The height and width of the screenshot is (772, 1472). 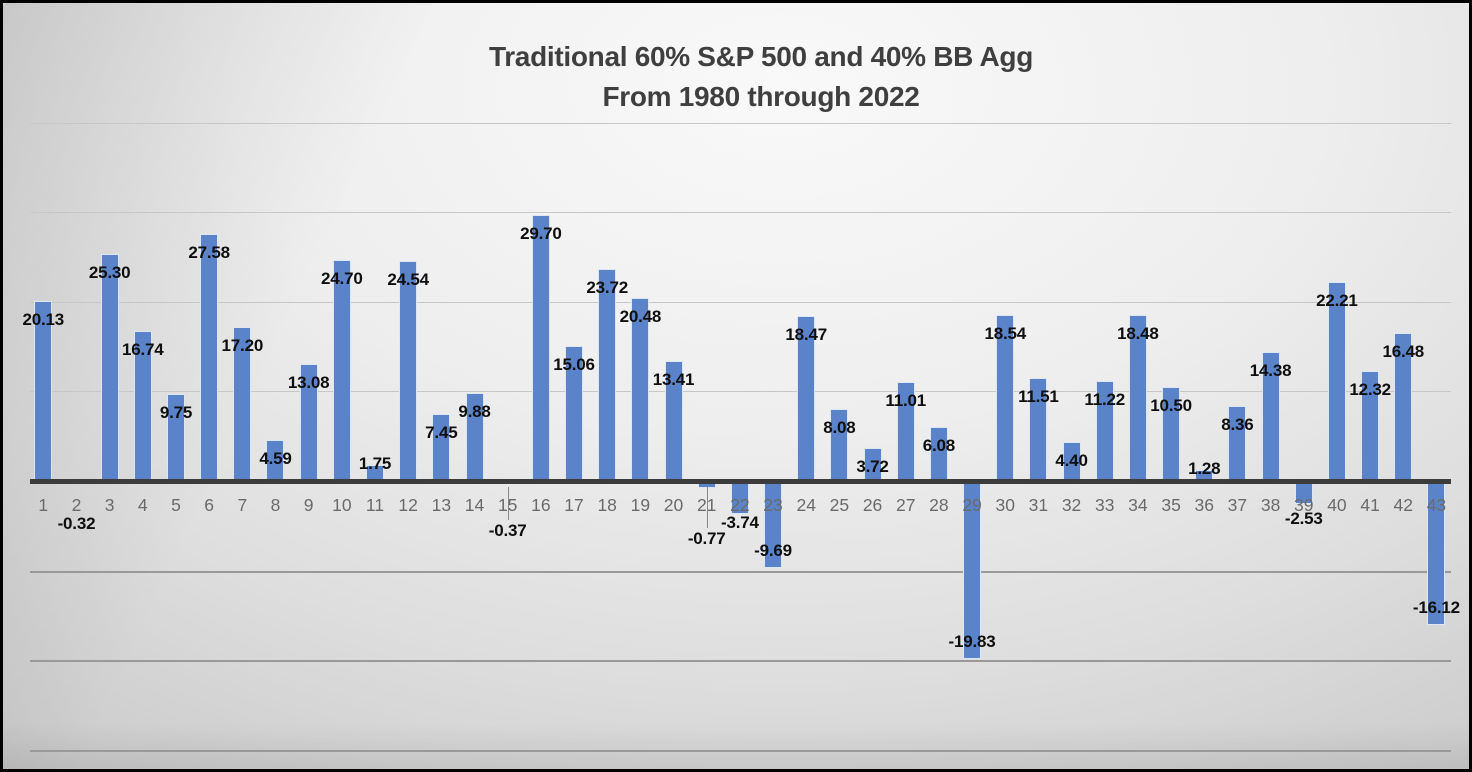 What do you see at coordinates (740, 505) in the screenshot?
I see `category-label: 22` at bounding box center [740, 505].